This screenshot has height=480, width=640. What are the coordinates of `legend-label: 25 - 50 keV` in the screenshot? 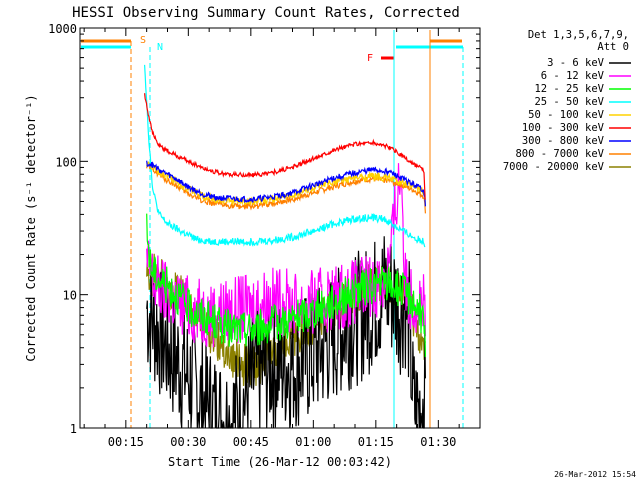 It's located at (569, 102).